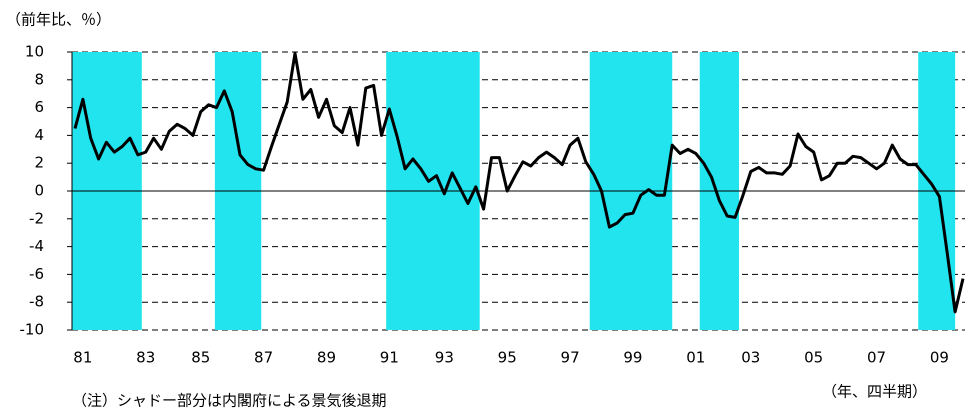  What do you see at coordinates (36, 274) in the screenshot?
I see `y-tick-label: -6` at bounding box center [36, 274].